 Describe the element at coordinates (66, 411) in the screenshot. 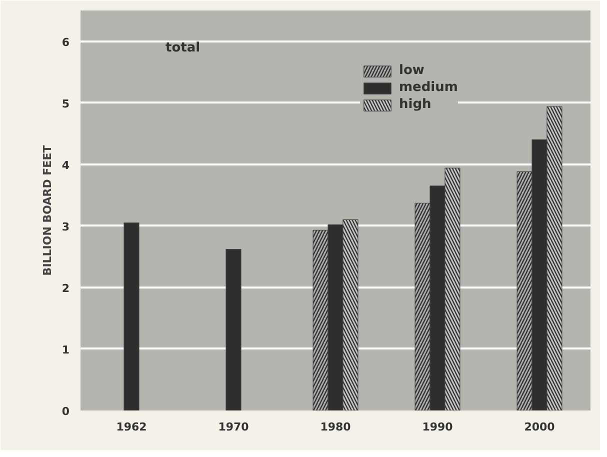

I see `y-tick-label: 0` at that location.